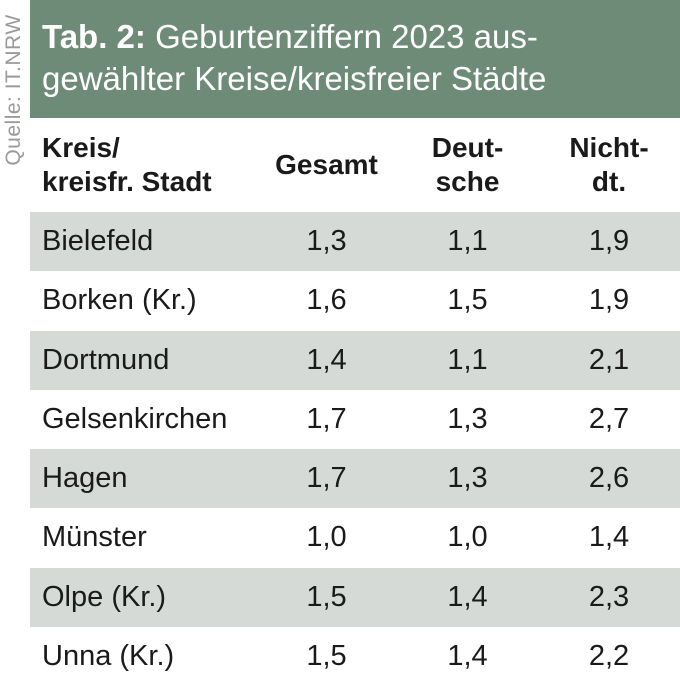 This screenshot has width=680, height=686. I want to click on title-line1: Geburtenziffern 2023 aus-, so click(341, 36).